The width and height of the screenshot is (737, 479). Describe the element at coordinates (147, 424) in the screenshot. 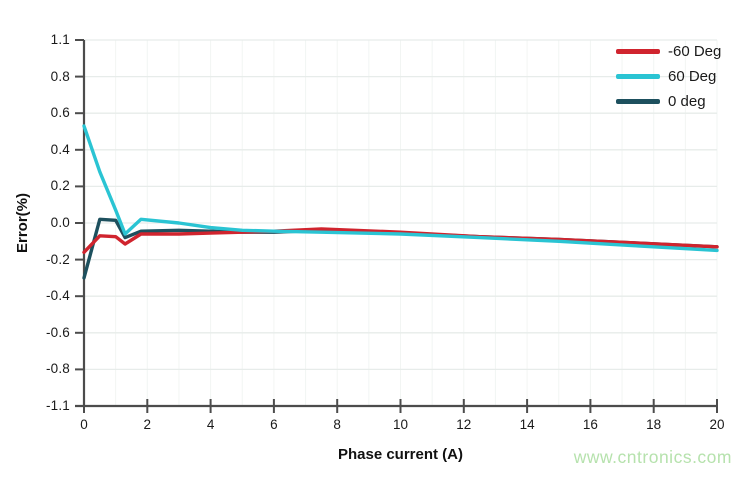

I see `x-tick-label: 2` at that location.